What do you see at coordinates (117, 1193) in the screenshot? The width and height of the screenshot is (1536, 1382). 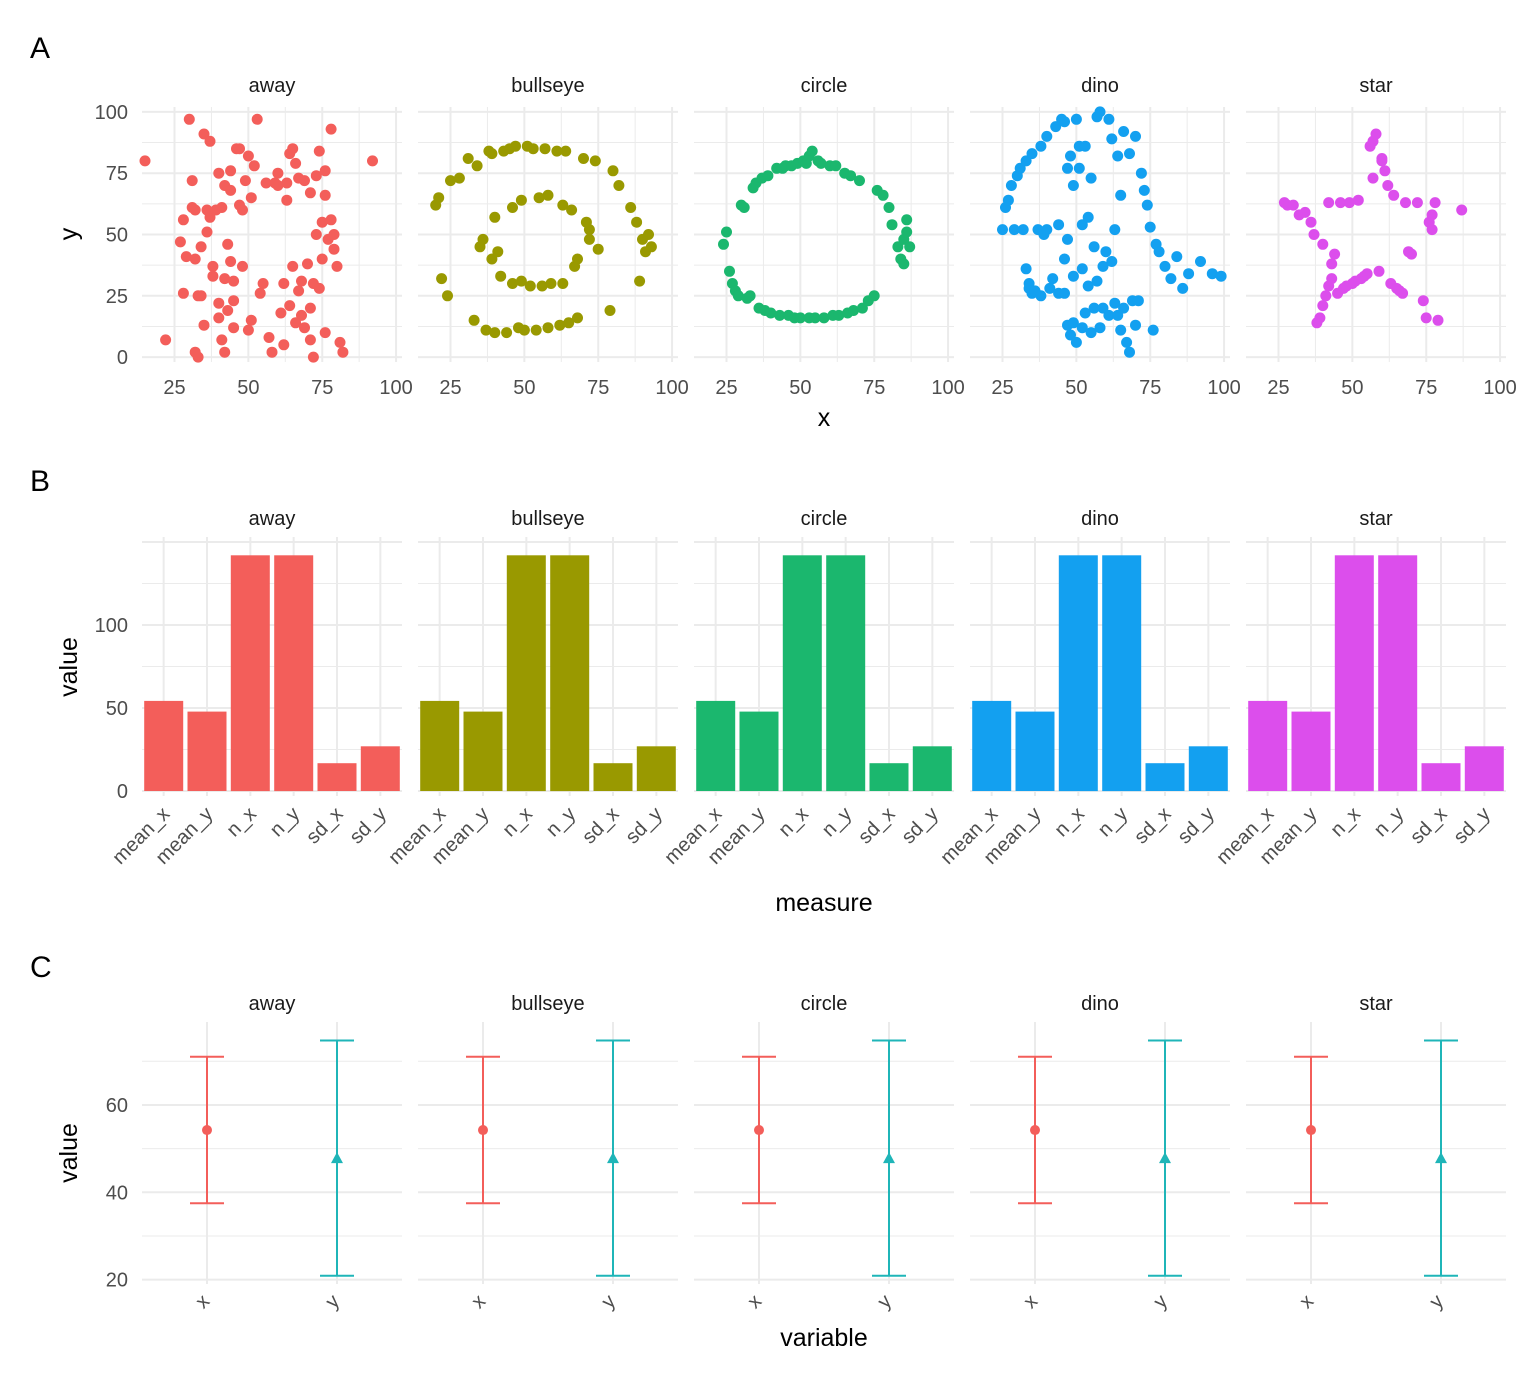 I see `y-tick-label: 40` at bounding box center [117, 1193].